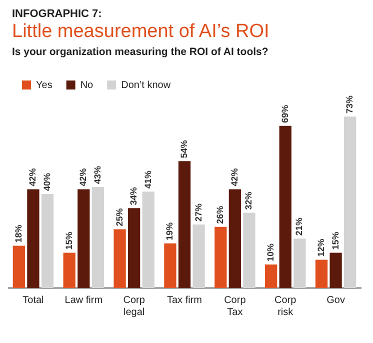  I want to click on data-label: 43%, so click(97, 175).